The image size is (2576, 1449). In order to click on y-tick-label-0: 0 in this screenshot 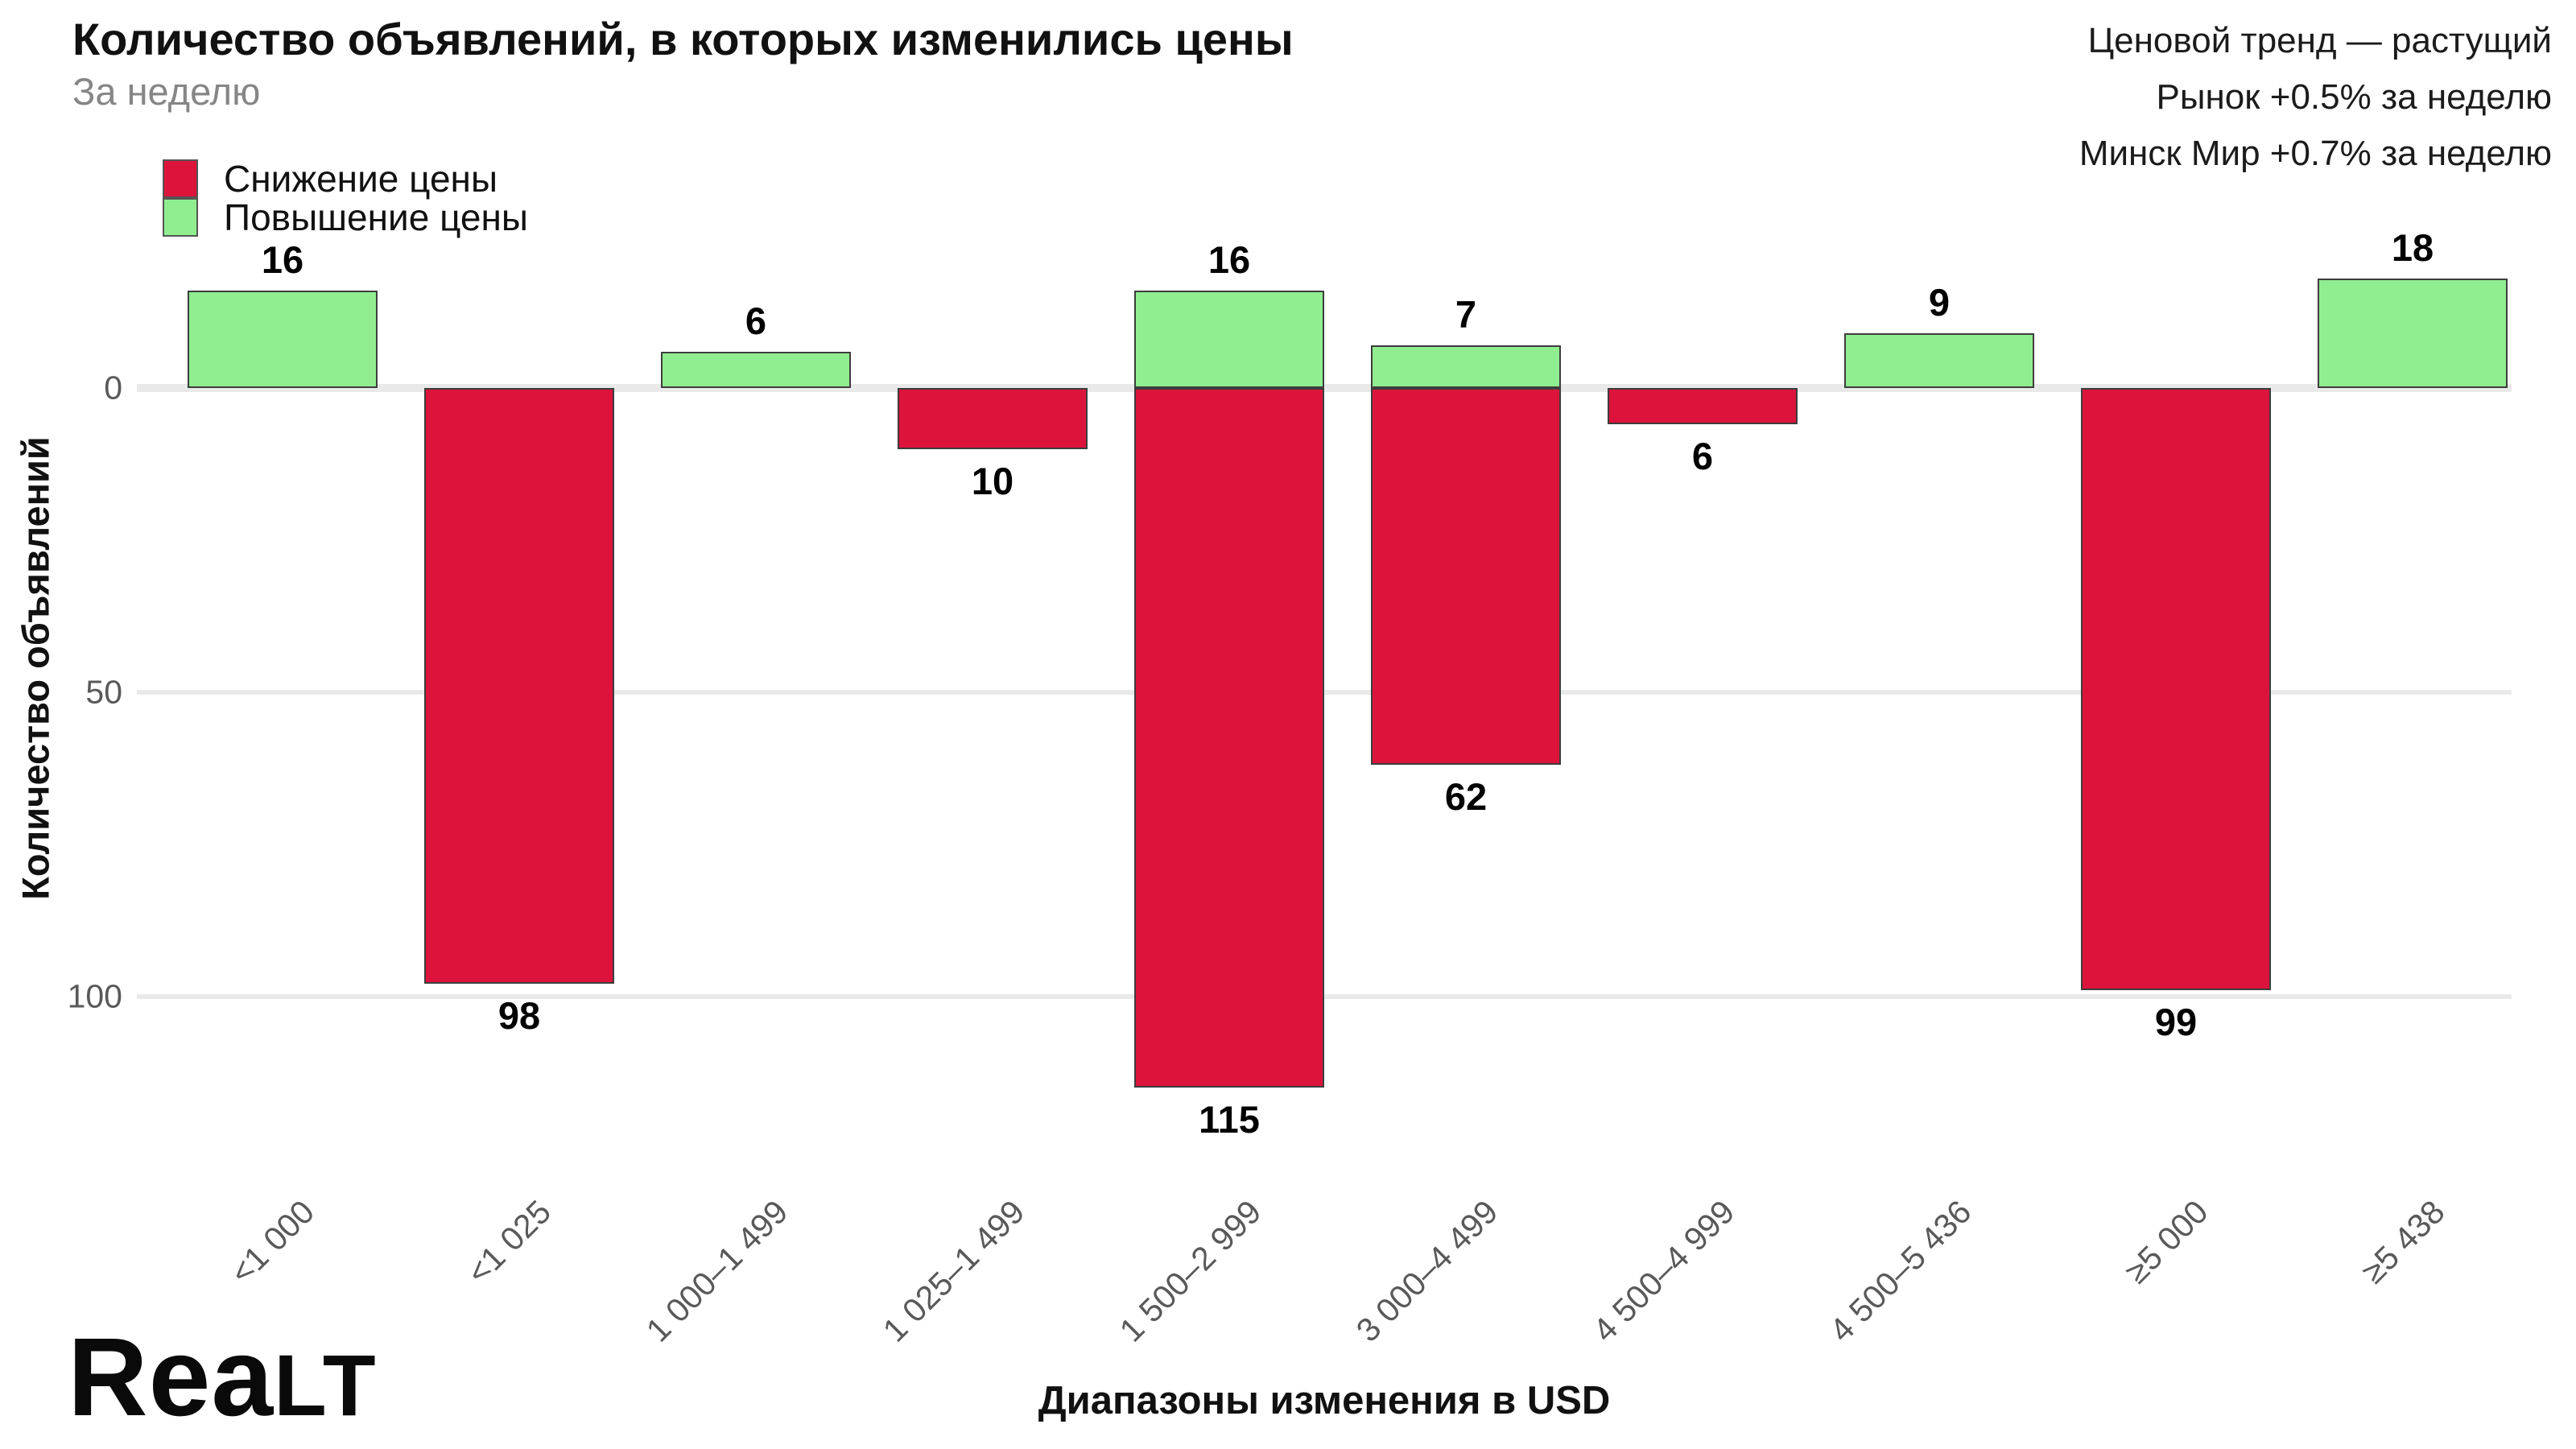, I will do `click(113, 388)`.